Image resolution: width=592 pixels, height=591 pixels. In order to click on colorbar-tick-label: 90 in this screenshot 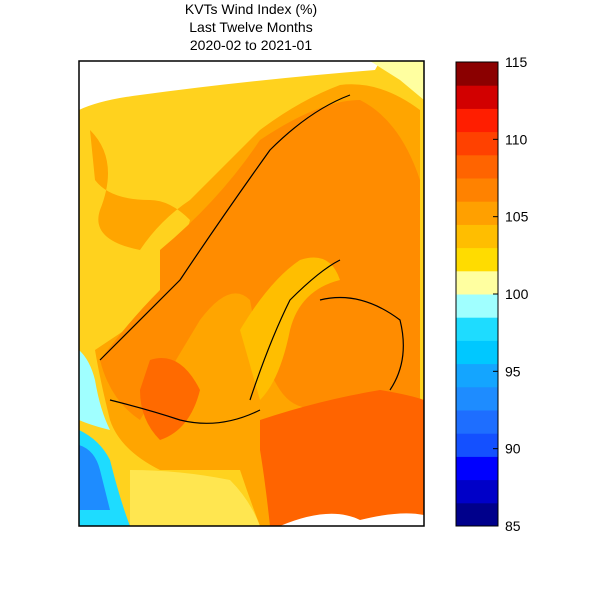, I will do `click(513, 449)`.